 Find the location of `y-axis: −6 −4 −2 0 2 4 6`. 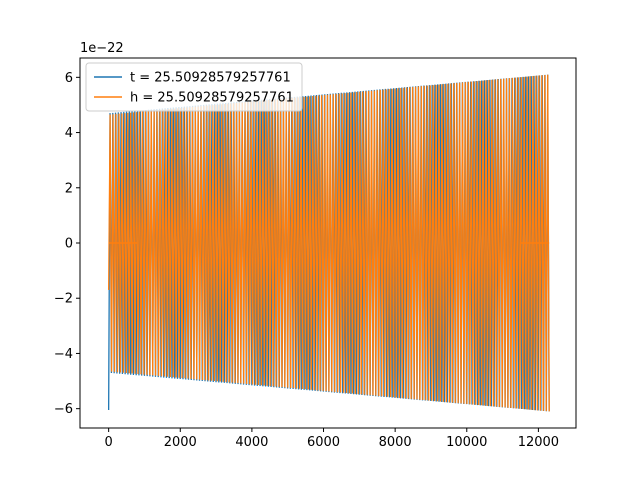

y-axis: −6 −4 −2 0 2 4 6 is located at coordinates (67, 244).